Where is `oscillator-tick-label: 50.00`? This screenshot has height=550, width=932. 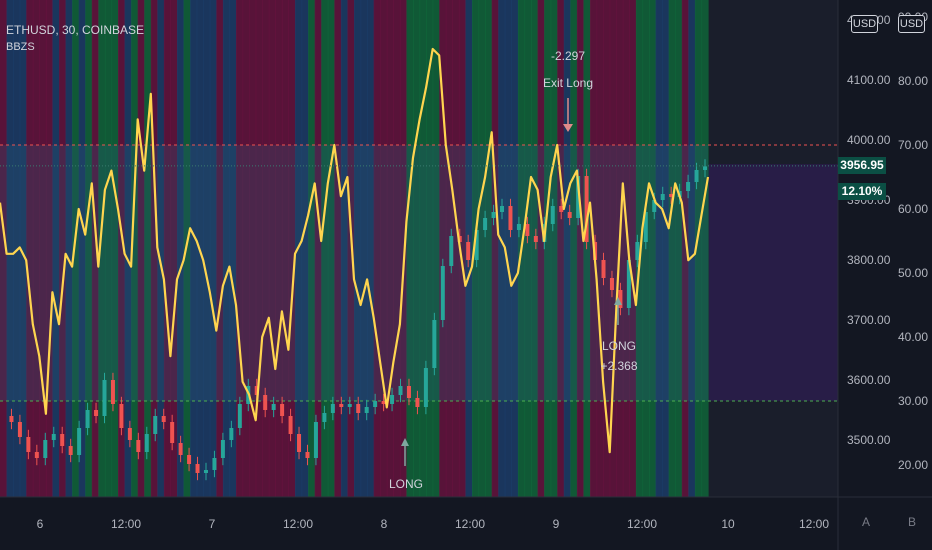
oscillator-tick-label: 50.00 is located at coordinates (913, 273).